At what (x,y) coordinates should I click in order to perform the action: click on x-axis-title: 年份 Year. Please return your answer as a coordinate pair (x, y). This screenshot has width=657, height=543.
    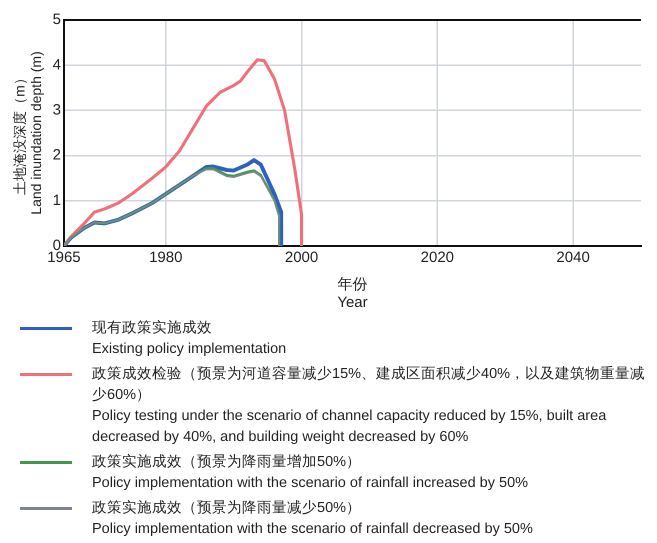
    Looking at the image, I should click on (352, 294).